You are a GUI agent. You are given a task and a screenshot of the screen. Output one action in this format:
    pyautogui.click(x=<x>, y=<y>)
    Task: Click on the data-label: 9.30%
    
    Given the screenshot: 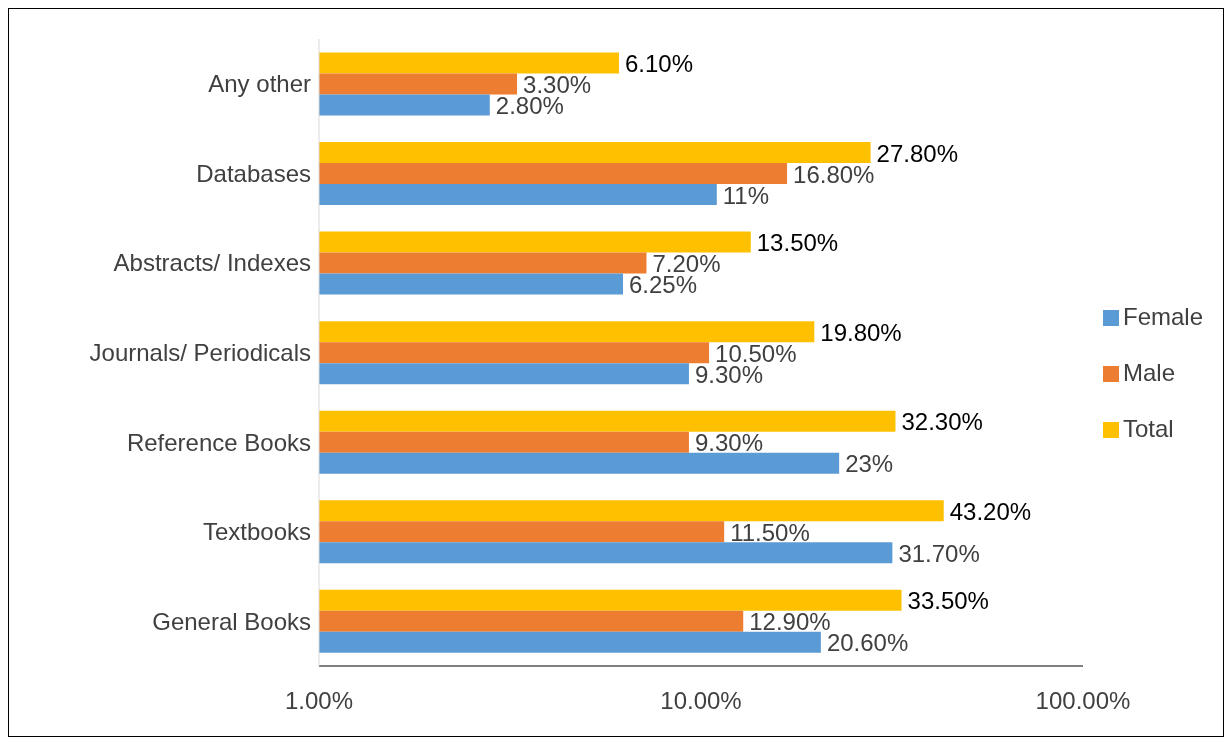 What is the action you would take?
    pyautogui.click(x=729, y=443)
    